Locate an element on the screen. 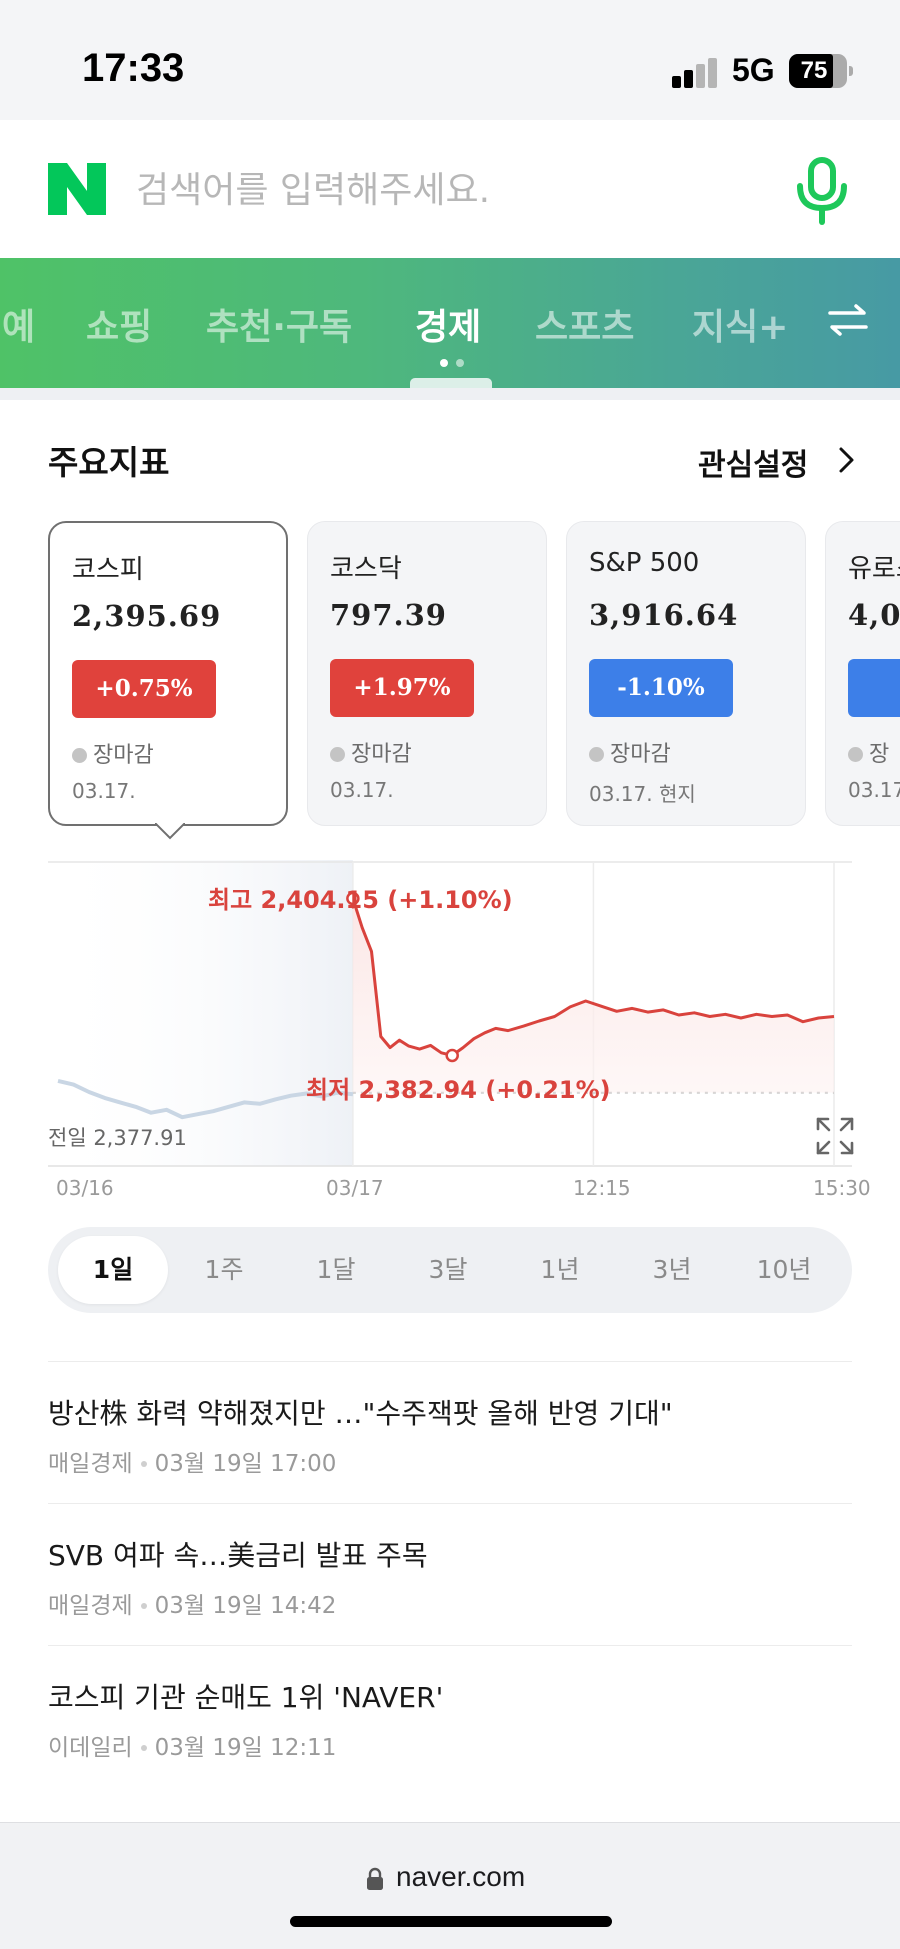 This screenshot has height=1949, width=900. swap-arrows-icon is located at coordinates (848, 320).